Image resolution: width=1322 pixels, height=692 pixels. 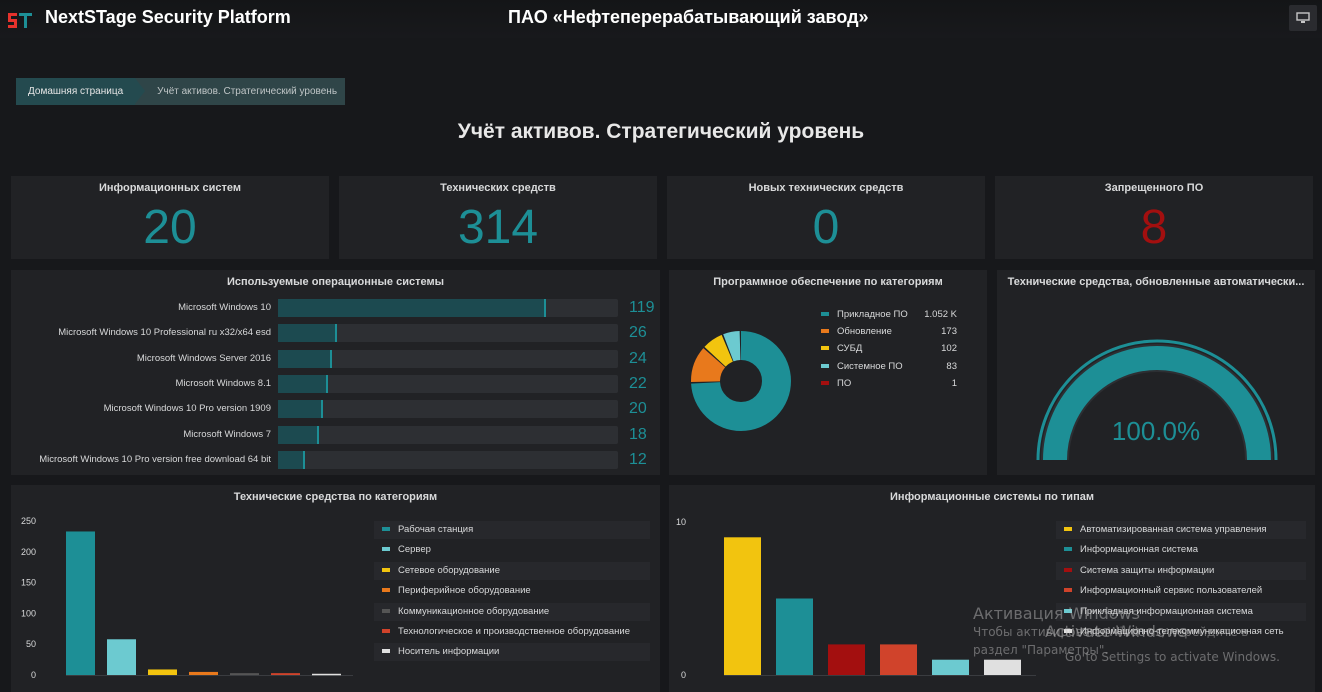 What do you see at coordinates (870, 366) in the screenshot?
I see `legend-label: Системное ПО` at bounding box center [870, 366].